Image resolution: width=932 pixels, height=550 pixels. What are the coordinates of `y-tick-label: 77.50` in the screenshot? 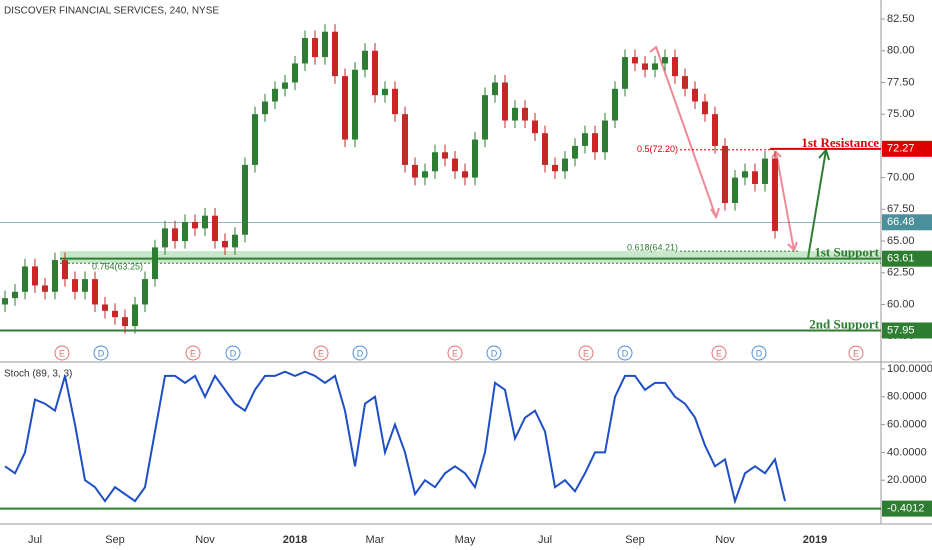 It's located at (901, 82).